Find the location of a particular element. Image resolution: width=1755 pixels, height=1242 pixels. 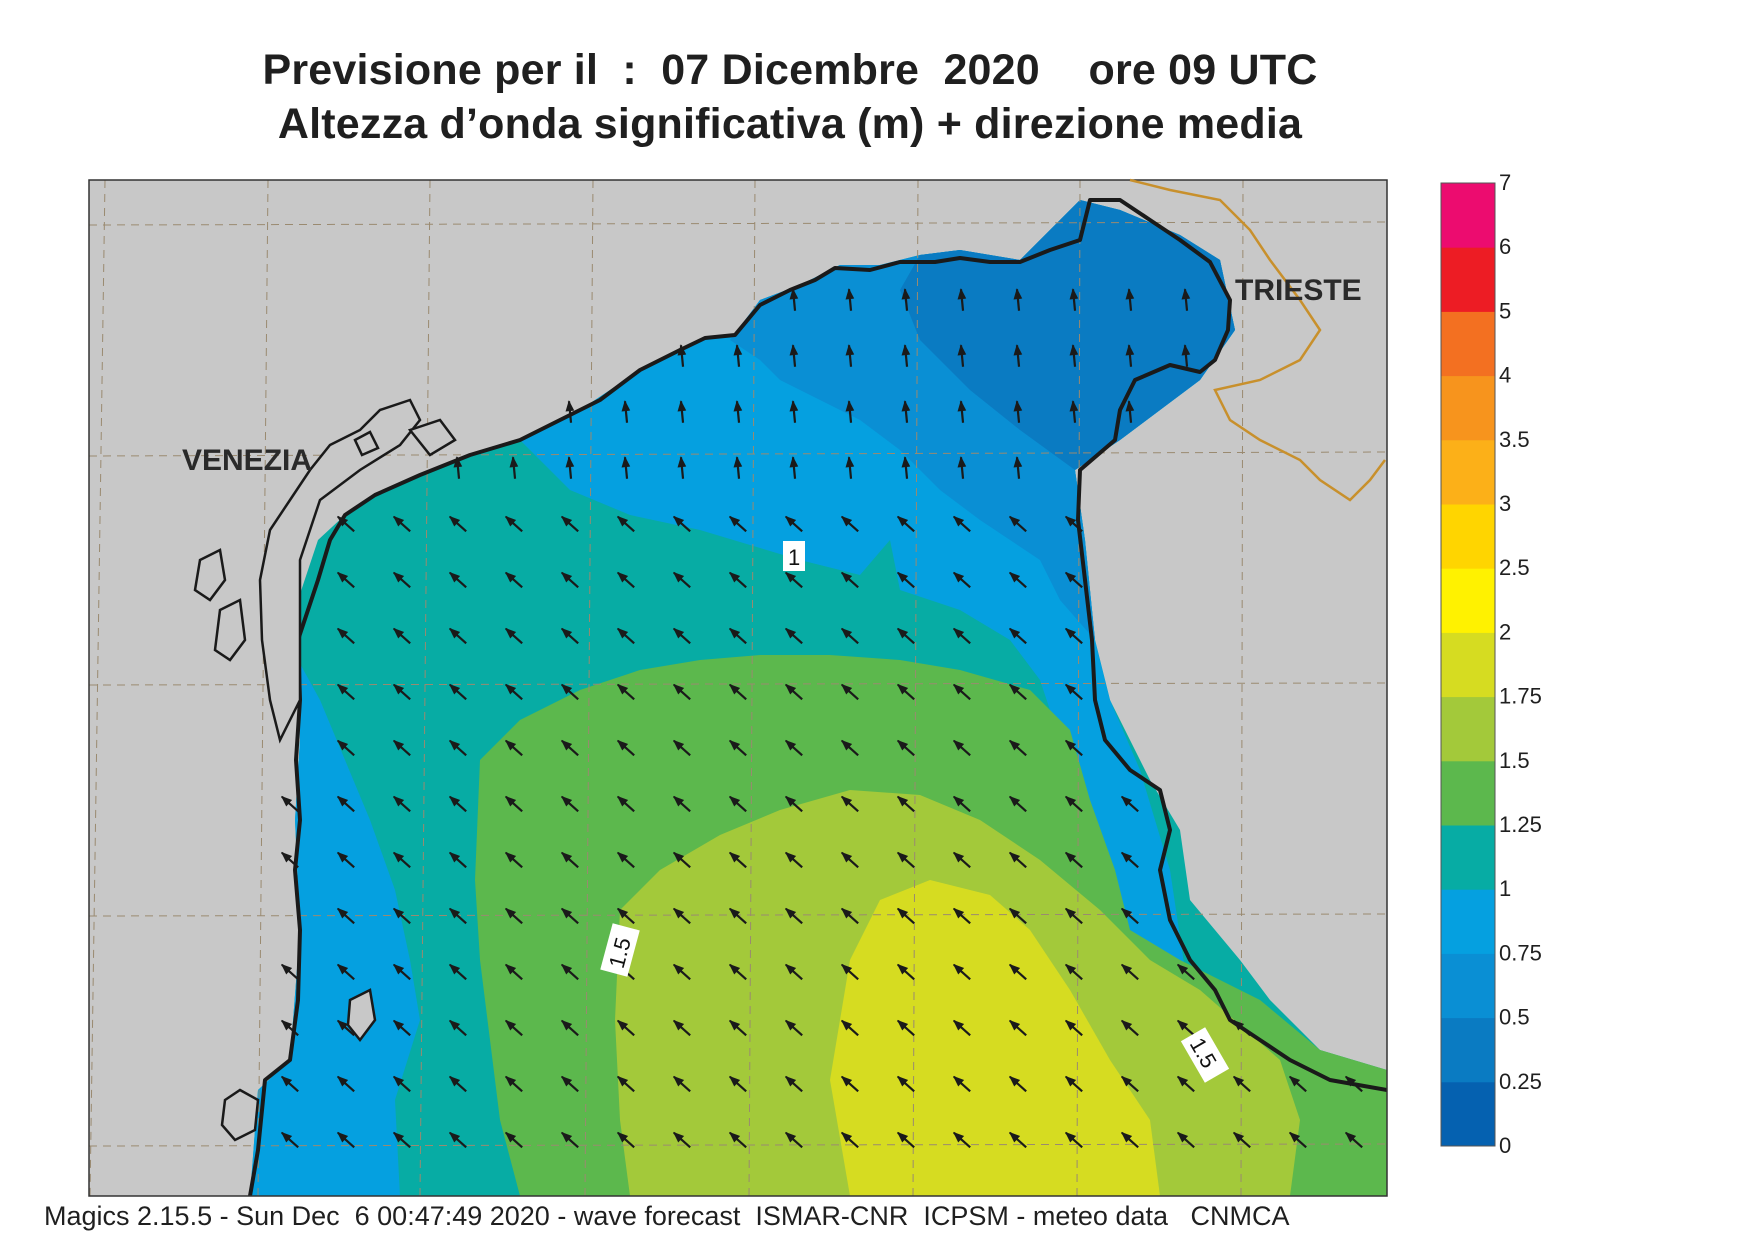

legend-tick-label: 0.25 is located at coordinates (1520, 1081).